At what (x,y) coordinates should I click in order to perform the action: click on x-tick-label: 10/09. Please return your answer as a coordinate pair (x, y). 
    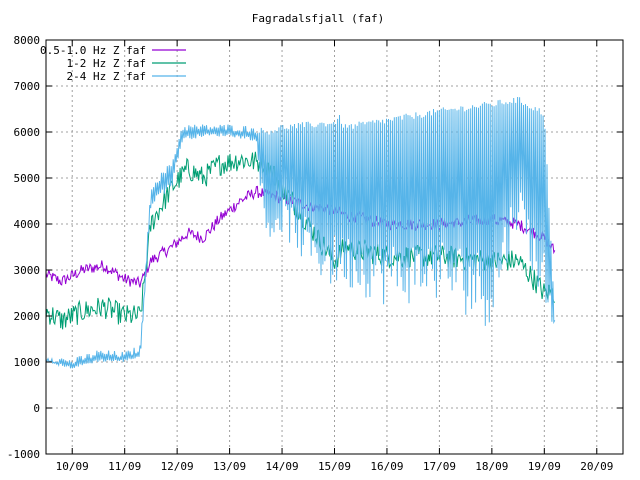
    Looking at the image, I should click on (72, 466).